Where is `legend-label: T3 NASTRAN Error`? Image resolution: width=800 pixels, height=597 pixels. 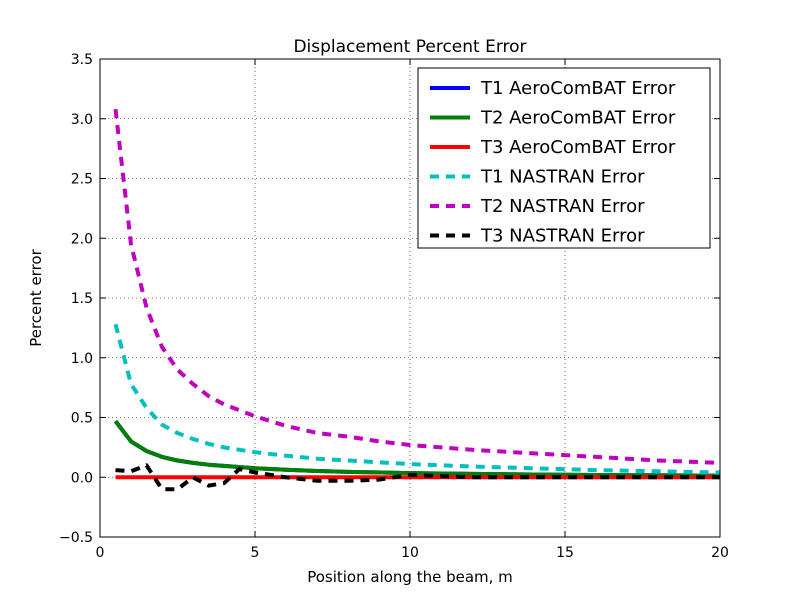 legend-label: T3 NASTRAN Error is located at coordinates (562, 236).